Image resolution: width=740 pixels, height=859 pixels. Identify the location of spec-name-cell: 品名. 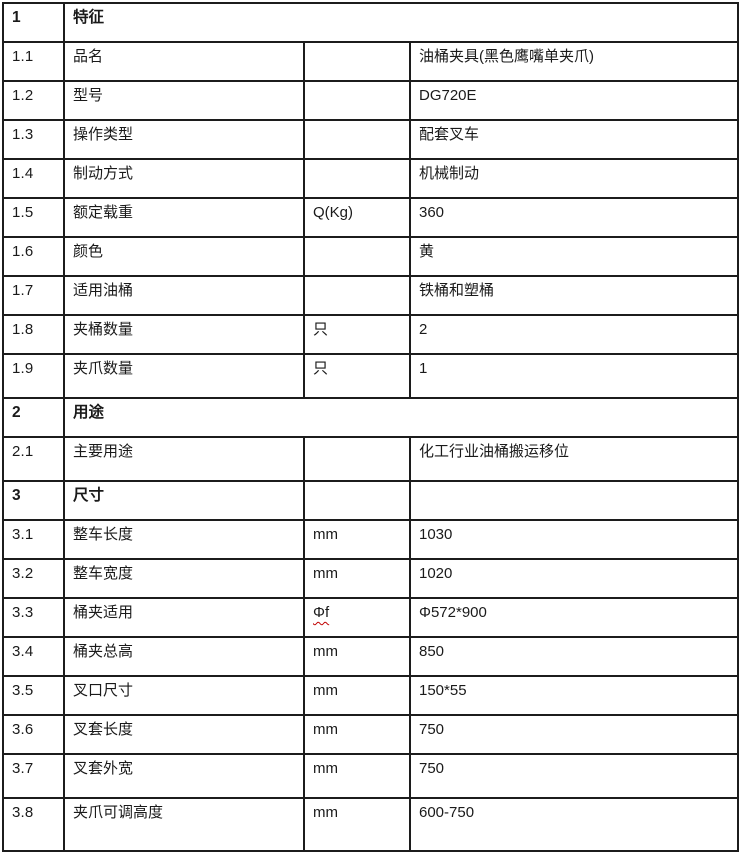
(184, 61).